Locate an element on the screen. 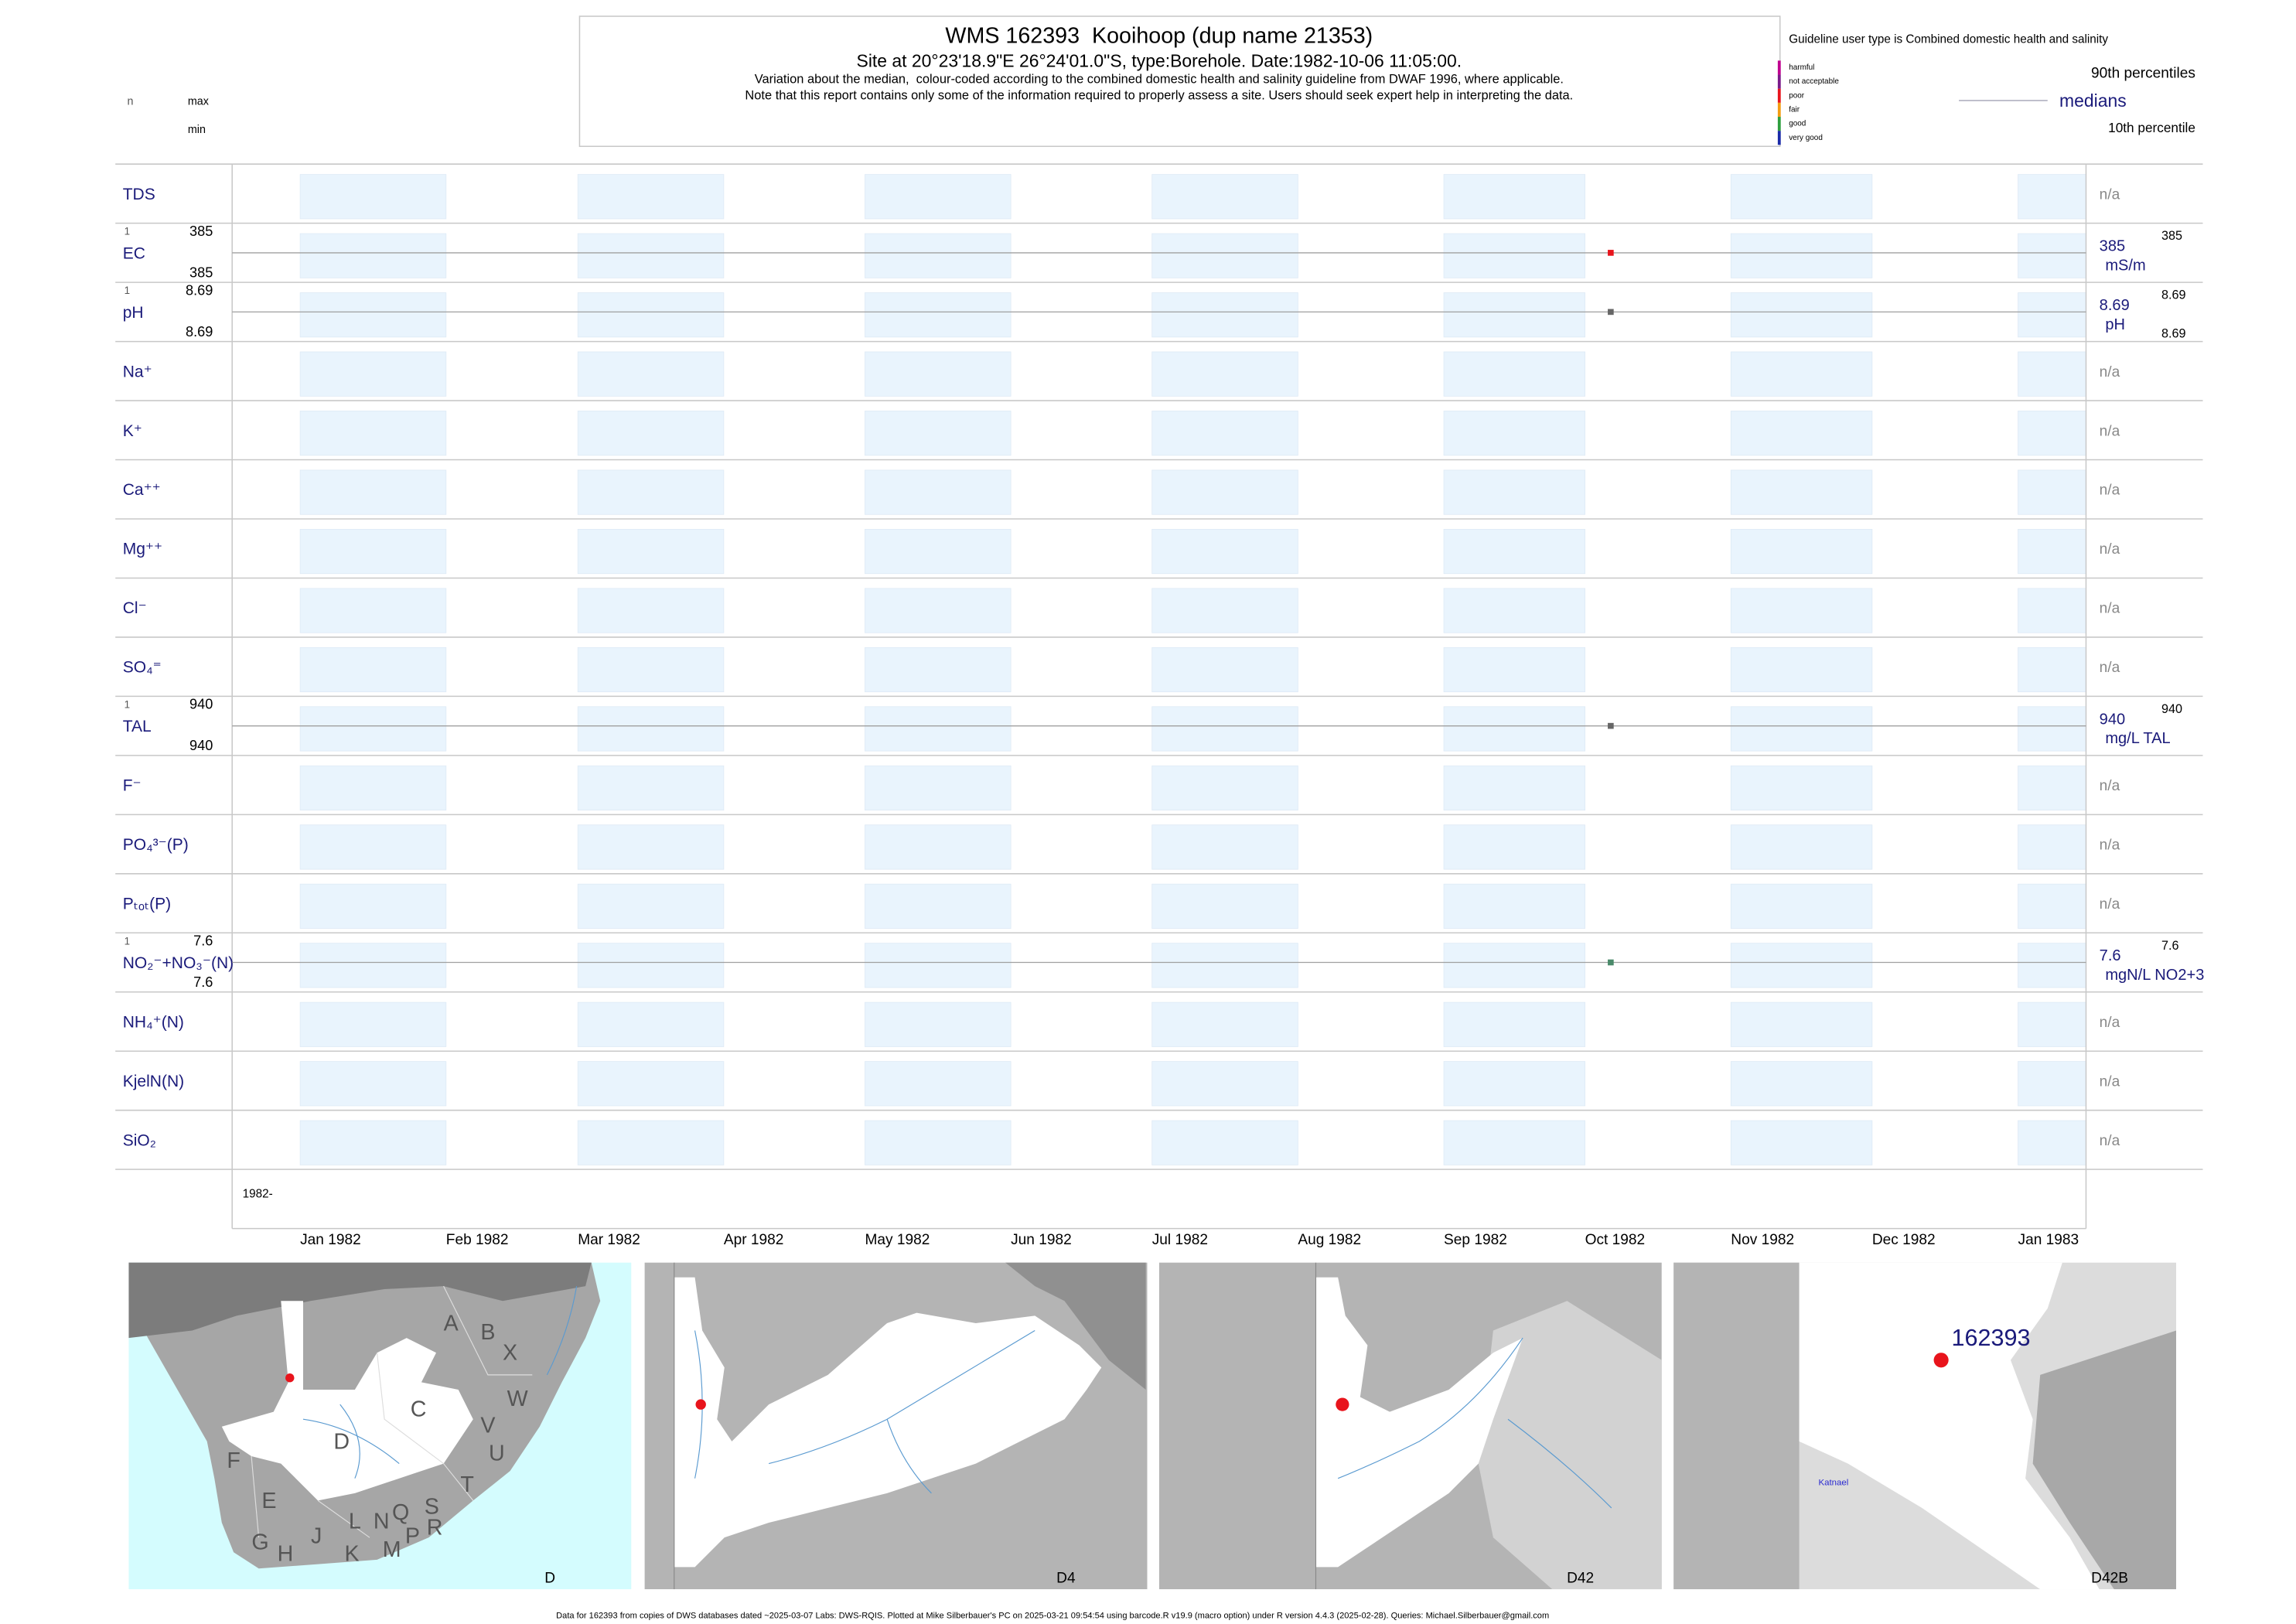 The image size is (2296, 1624). river is located at coordinates (440, 1382).